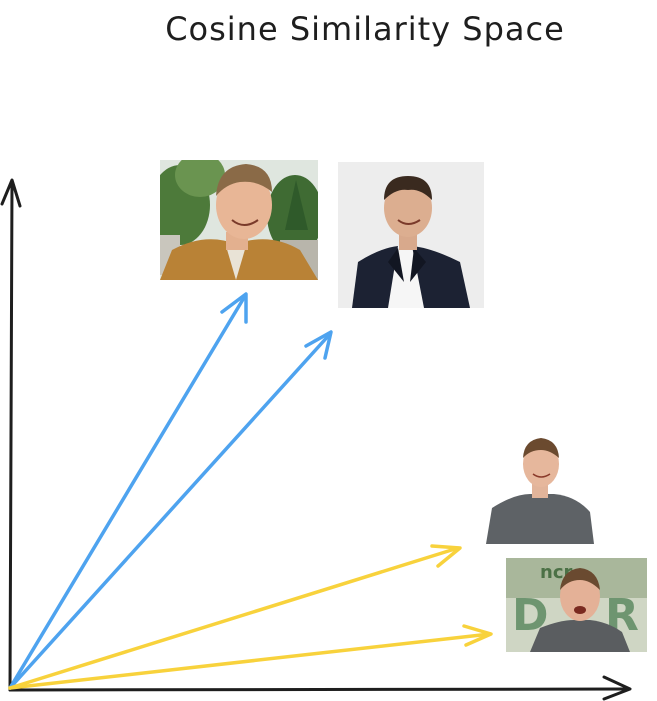 This screenshot has width=657, height=701. Describe the element at coordinates (411, 235) in the screenshot. I see `man-suit-photo` at that location.